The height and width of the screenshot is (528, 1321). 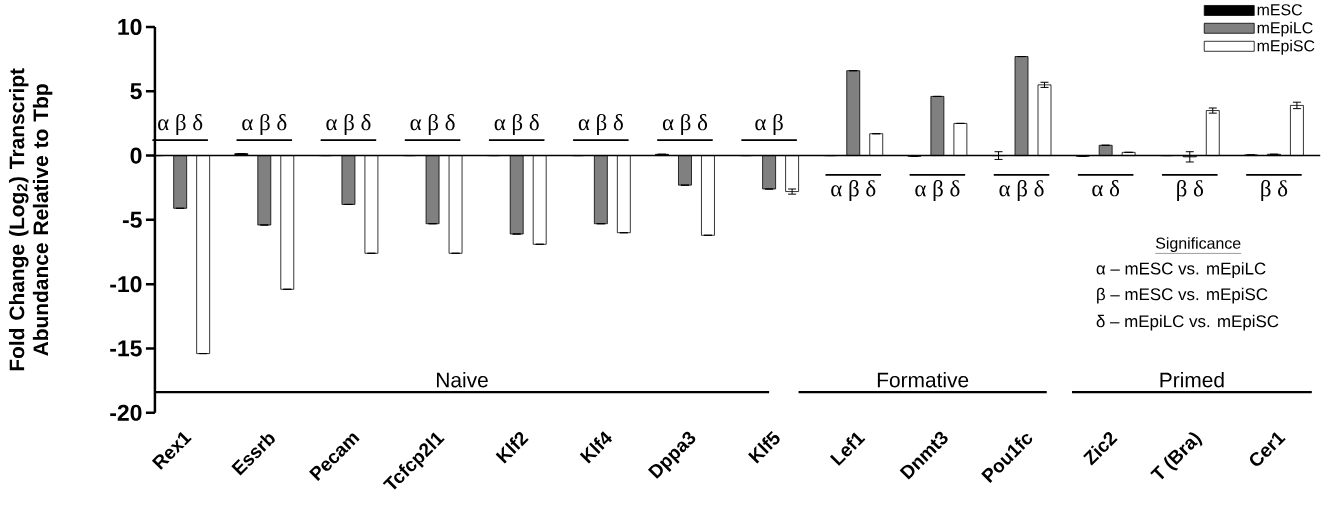 I want to click on annotation: β – mESC vs. mEpiSC, so click(x=1182, y=296).